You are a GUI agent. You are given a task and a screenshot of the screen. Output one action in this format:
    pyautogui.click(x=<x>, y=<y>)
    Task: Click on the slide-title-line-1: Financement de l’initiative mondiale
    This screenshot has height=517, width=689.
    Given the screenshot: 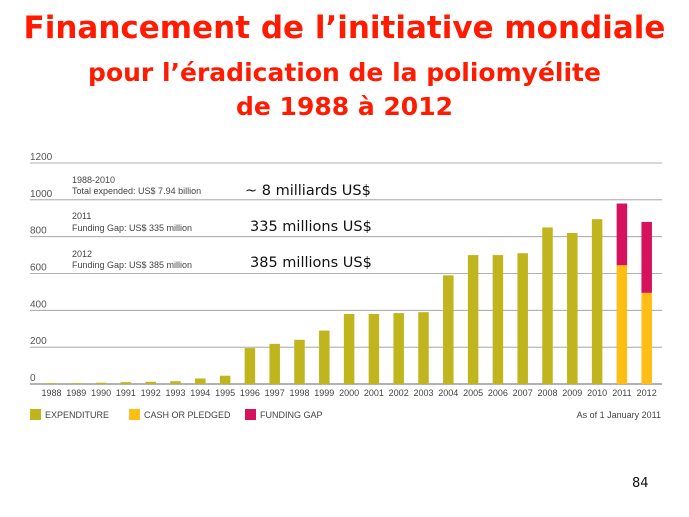 What is the action you would take?
    pyautogui.click(x=344, y=28)
    